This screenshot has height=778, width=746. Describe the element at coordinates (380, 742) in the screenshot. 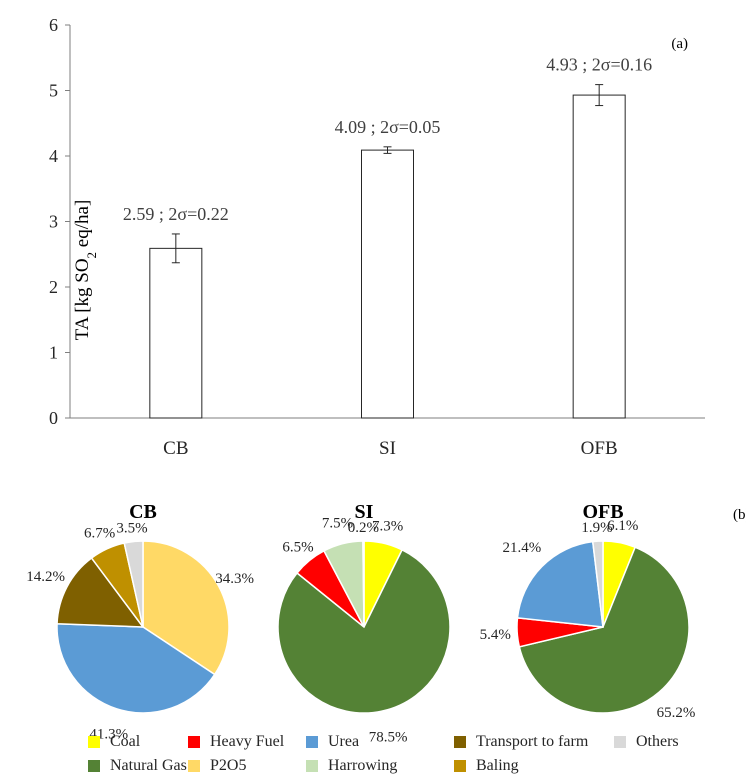

I see `legend-item: Urea` at that location.